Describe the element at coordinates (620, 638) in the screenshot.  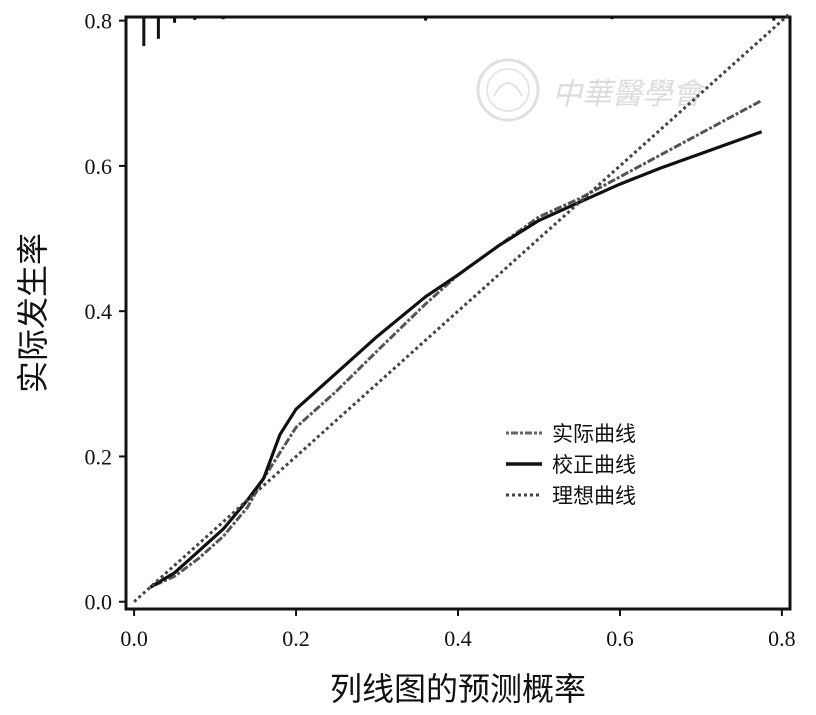
I see `x-tick-label: 0.6` at that location.